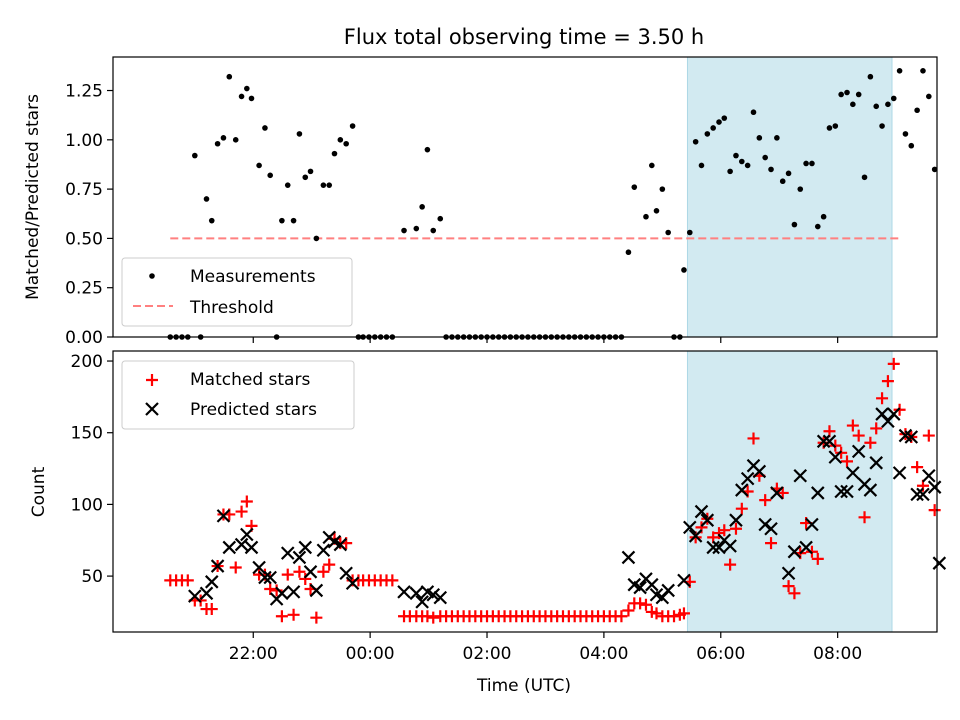 The image size is (960, 720). Describe the element at coordinates (152, 276) in the screenshot. I see `legend-measurements-marker` at that location.